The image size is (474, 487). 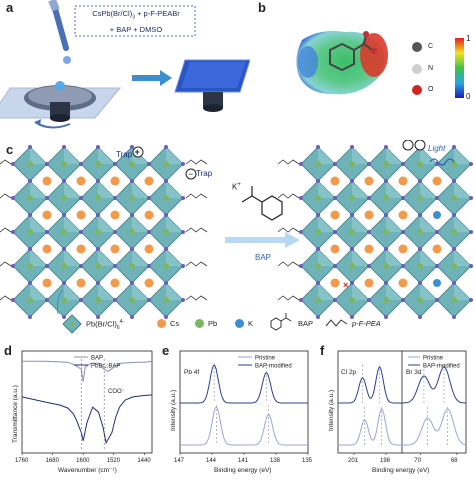 I want to click on trap-minus-icon, so click(x=191, y=174).